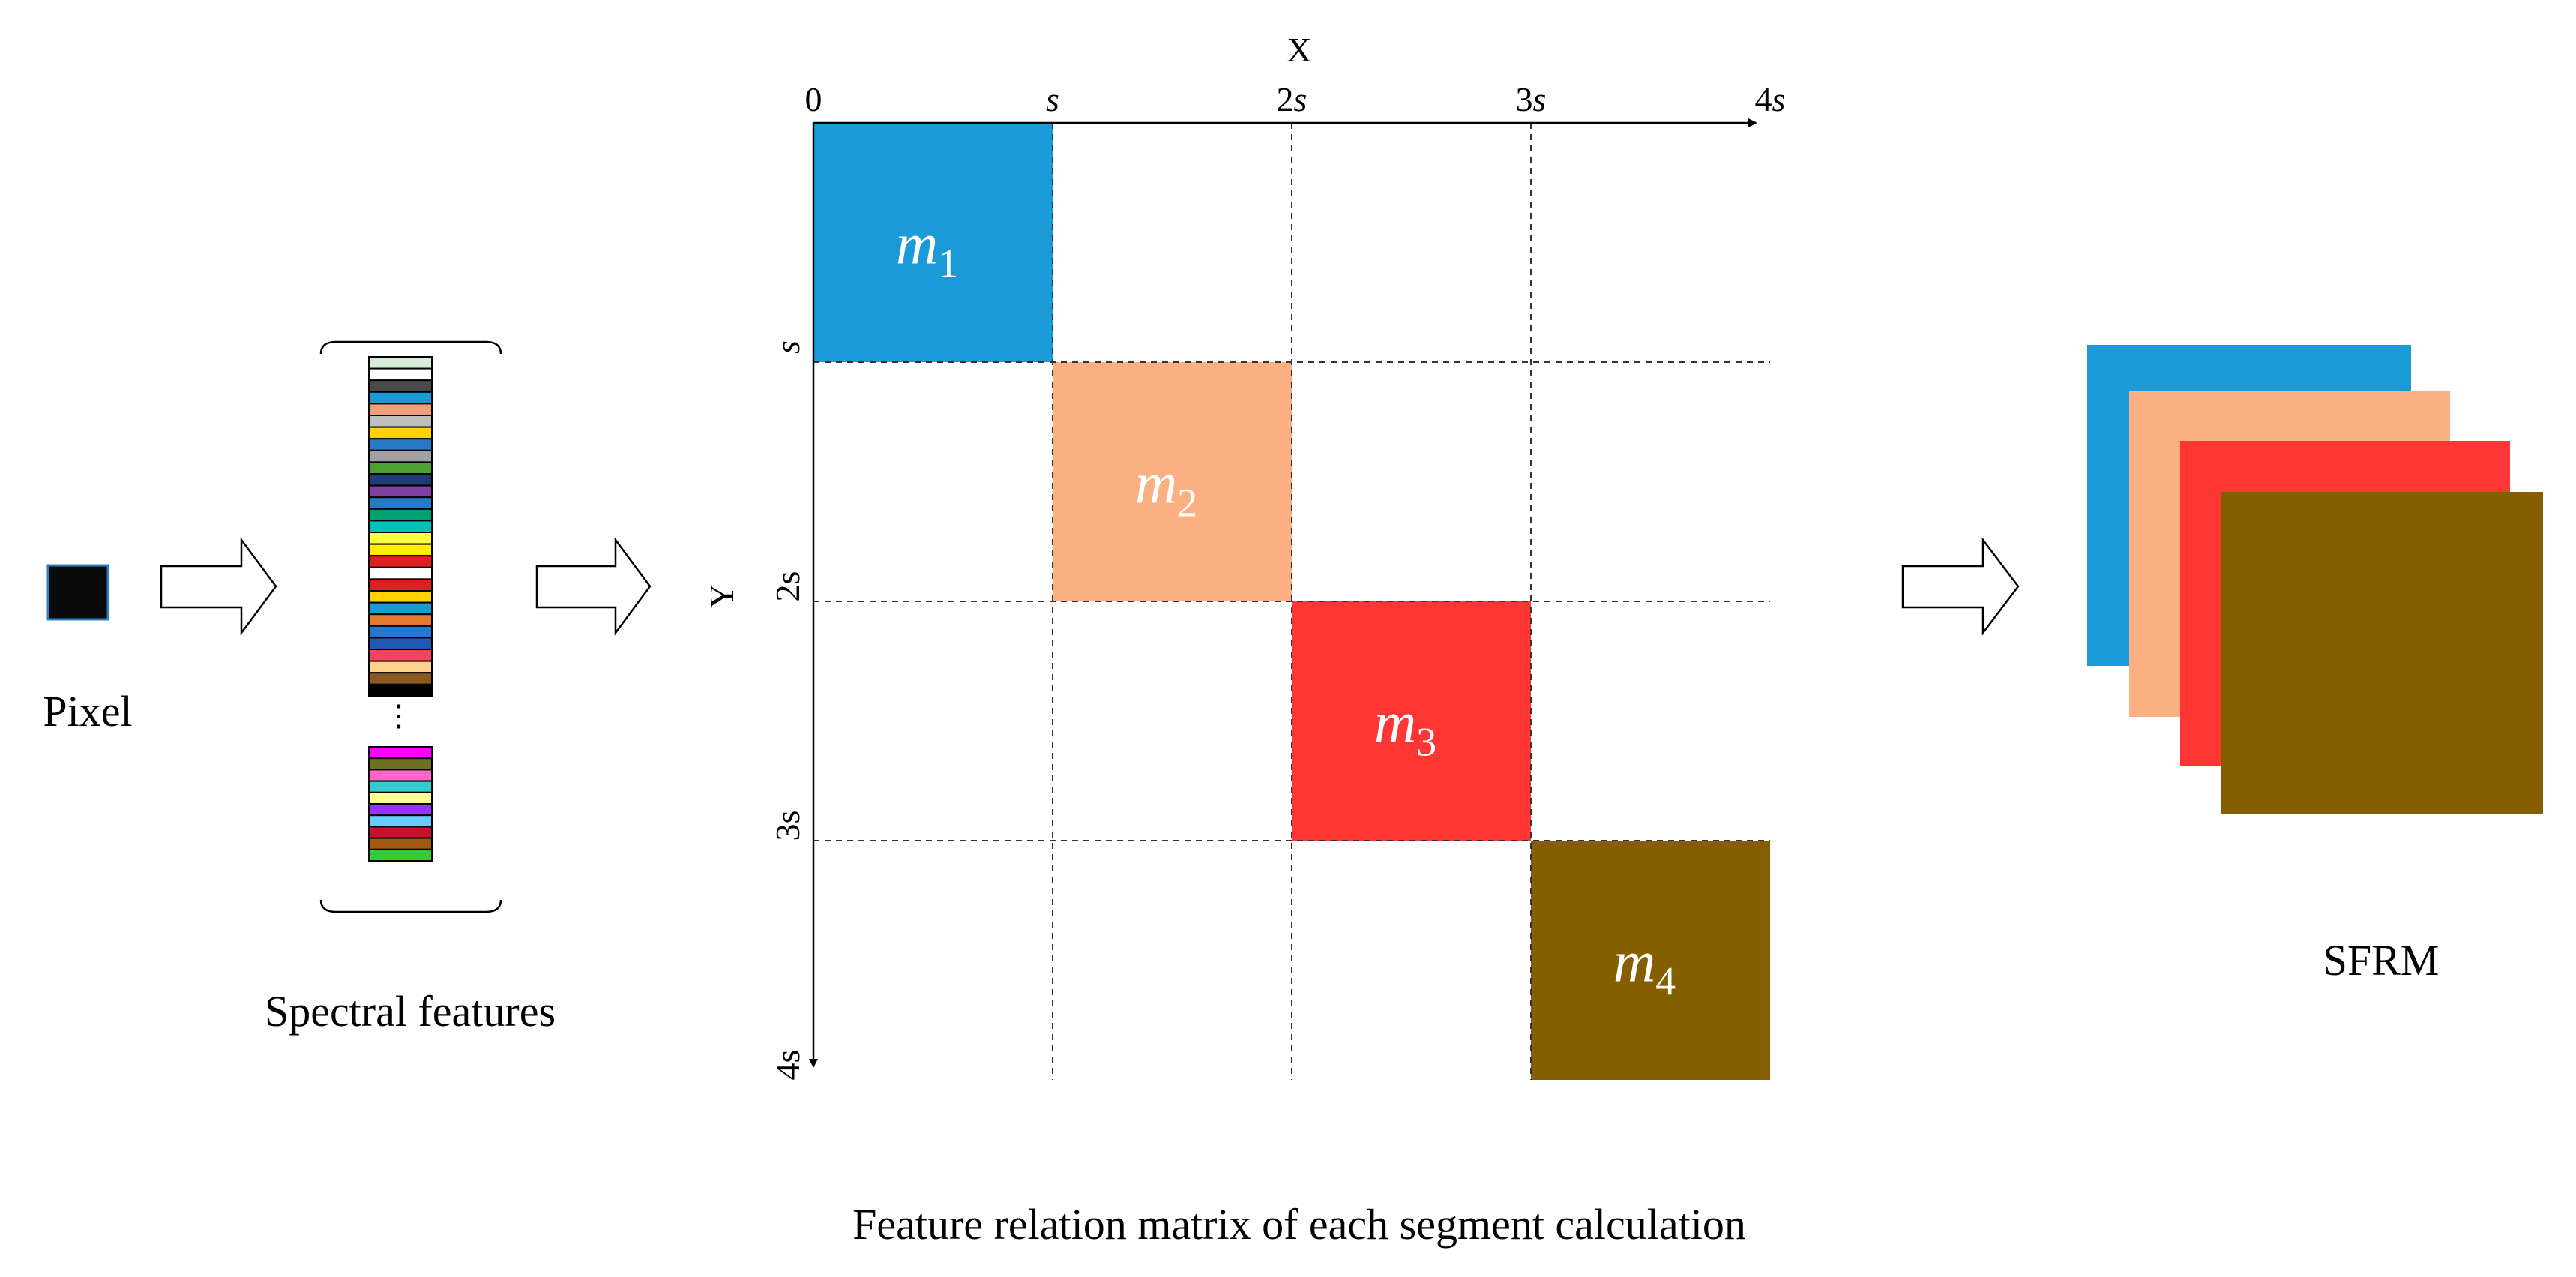 This screenshot has width=2576, height=1277. What do you see at coordinates (1532, 99) in the screenshot?
I see `x-tick-label: 3s` at bounding box center [1532, 99].